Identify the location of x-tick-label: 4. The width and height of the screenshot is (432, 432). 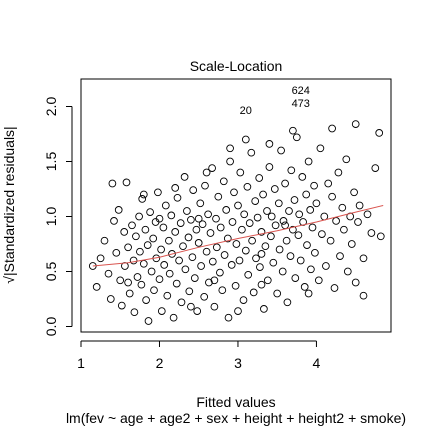
(317, 363).